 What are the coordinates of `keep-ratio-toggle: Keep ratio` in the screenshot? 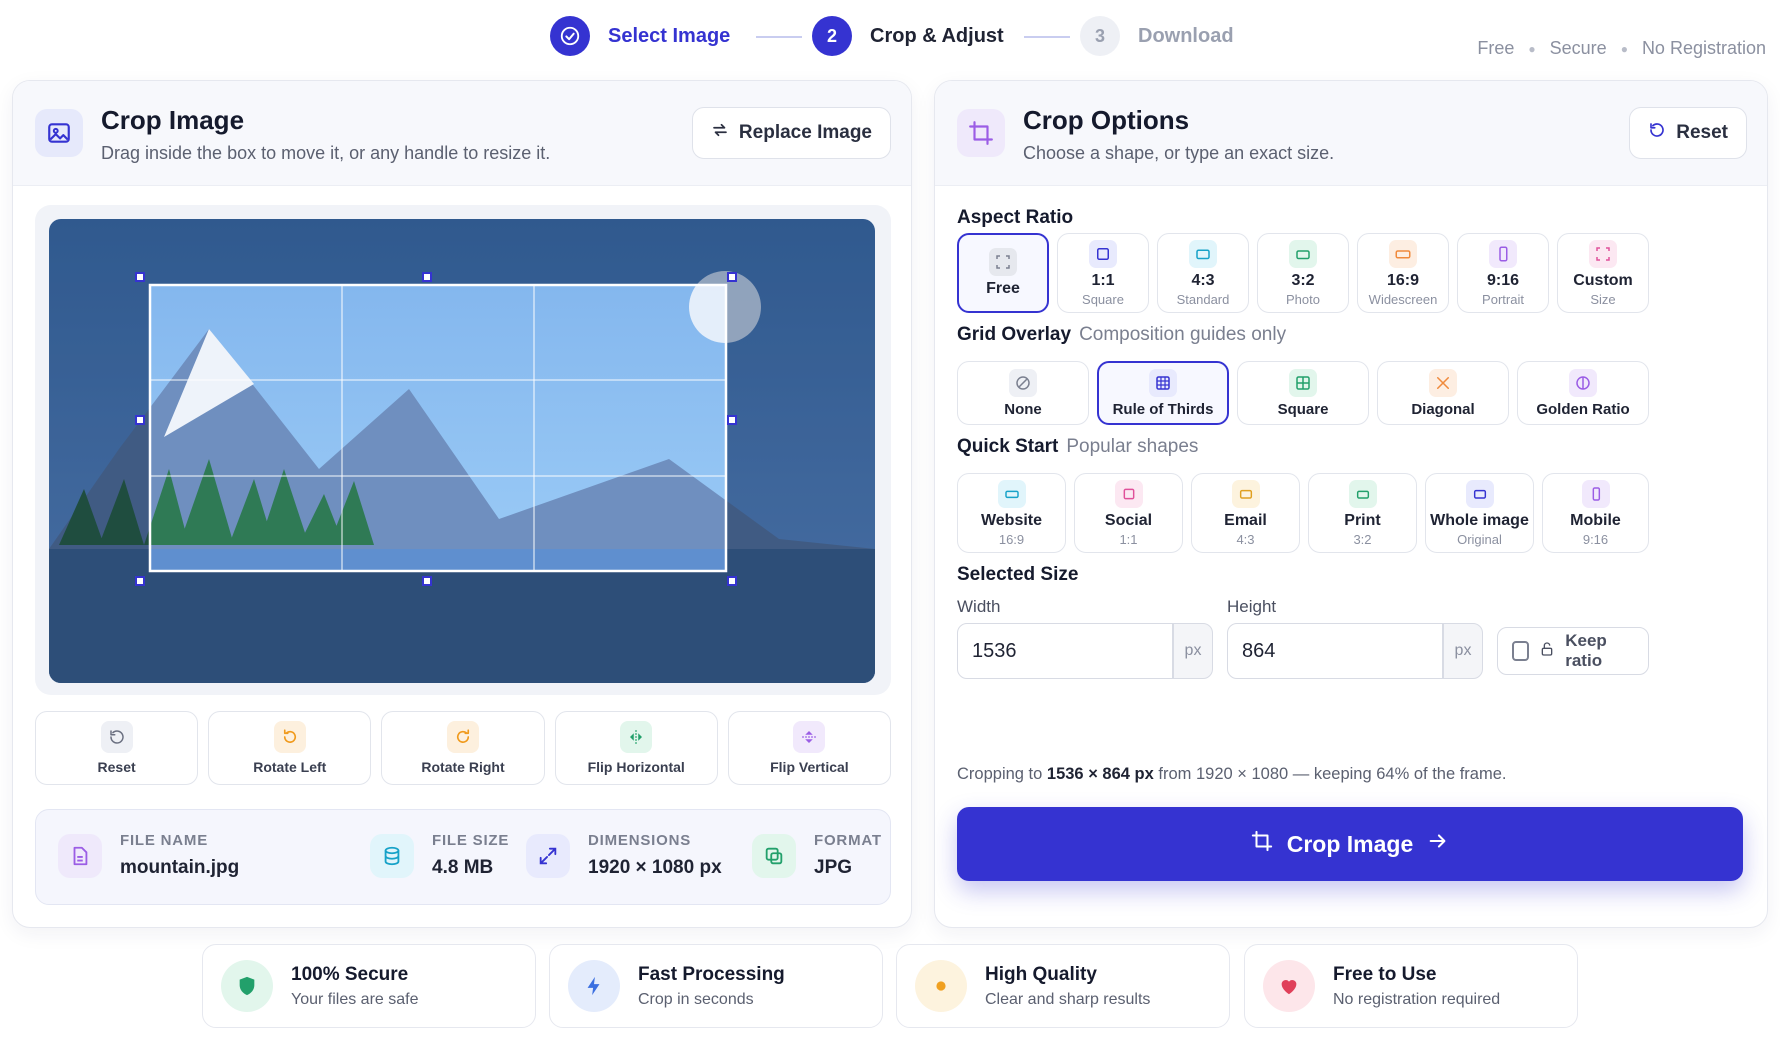 It's located at (1573, 651).